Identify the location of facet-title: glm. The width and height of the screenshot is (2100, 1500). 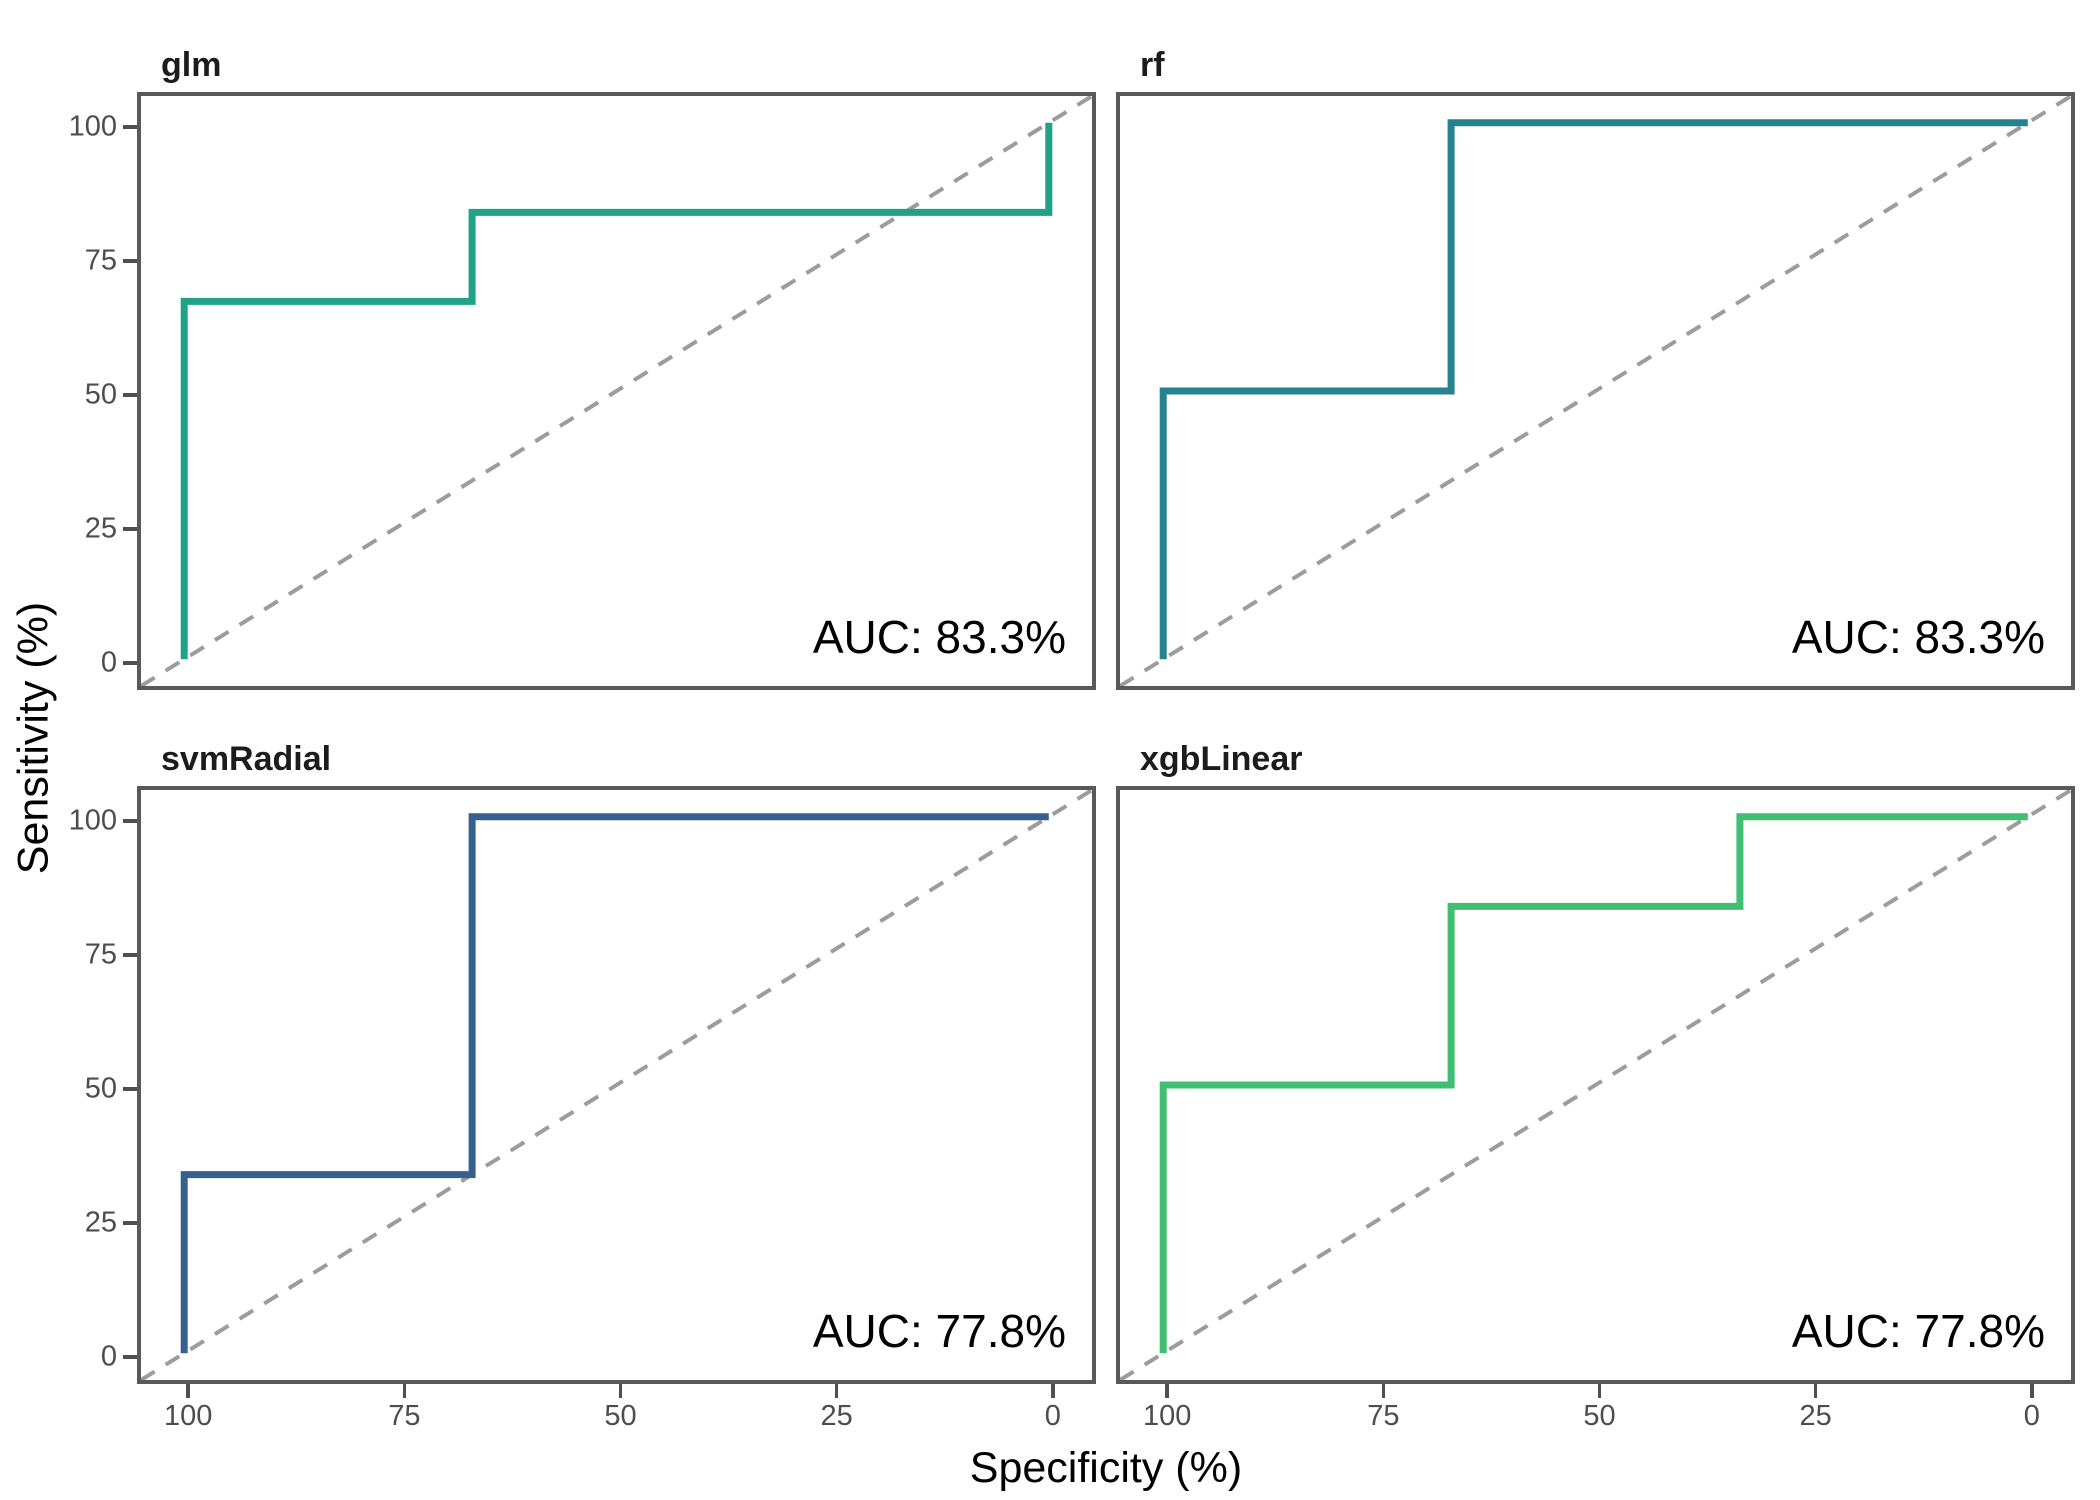
(191, 65).